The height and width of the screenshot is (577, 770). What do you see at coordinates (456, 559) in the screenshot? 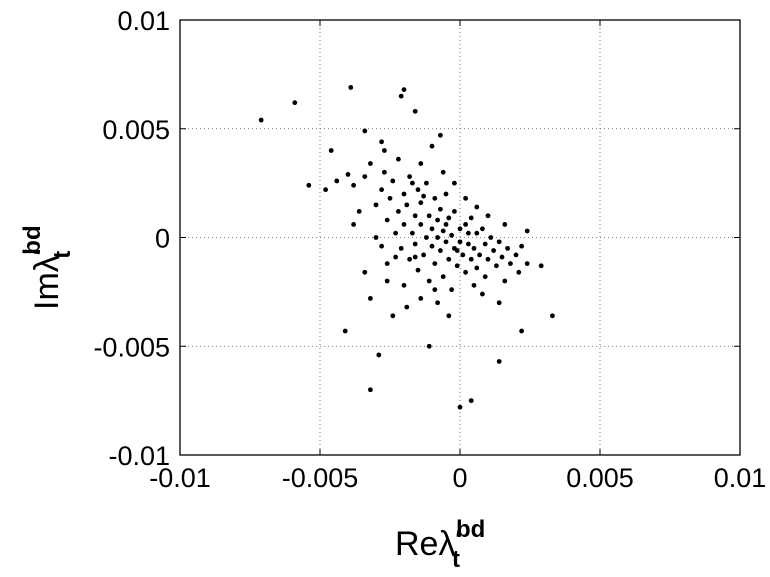
I see `x-label-sub: t` at bounding box center [456, 559].